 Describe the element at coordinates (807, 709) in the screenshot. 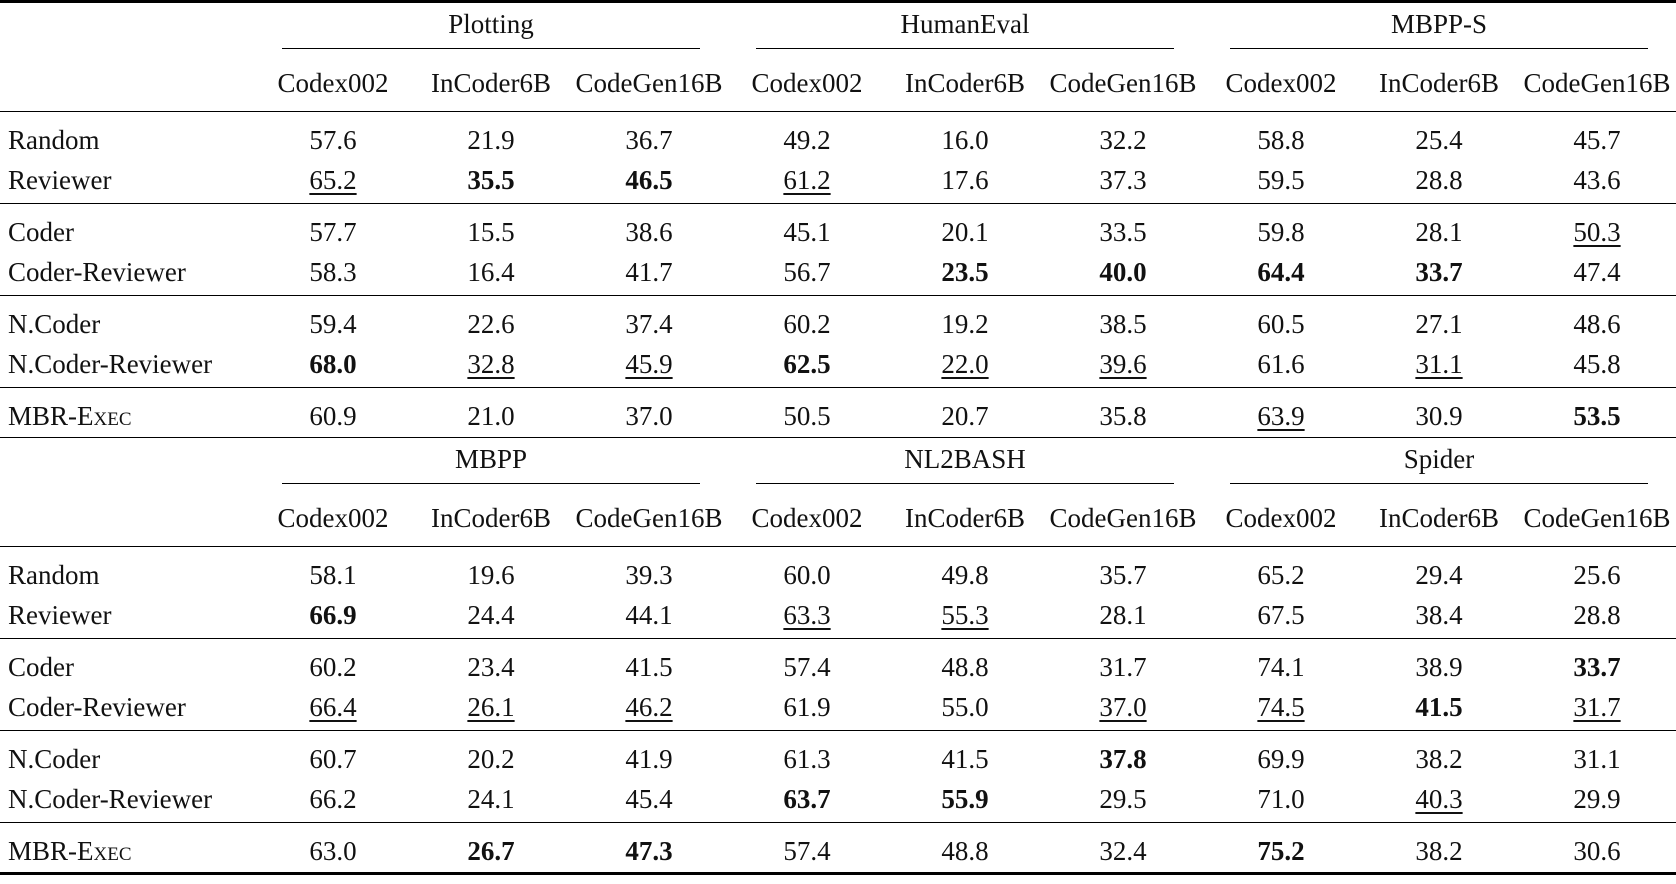

I see `score-cell: 61.9` at that location.